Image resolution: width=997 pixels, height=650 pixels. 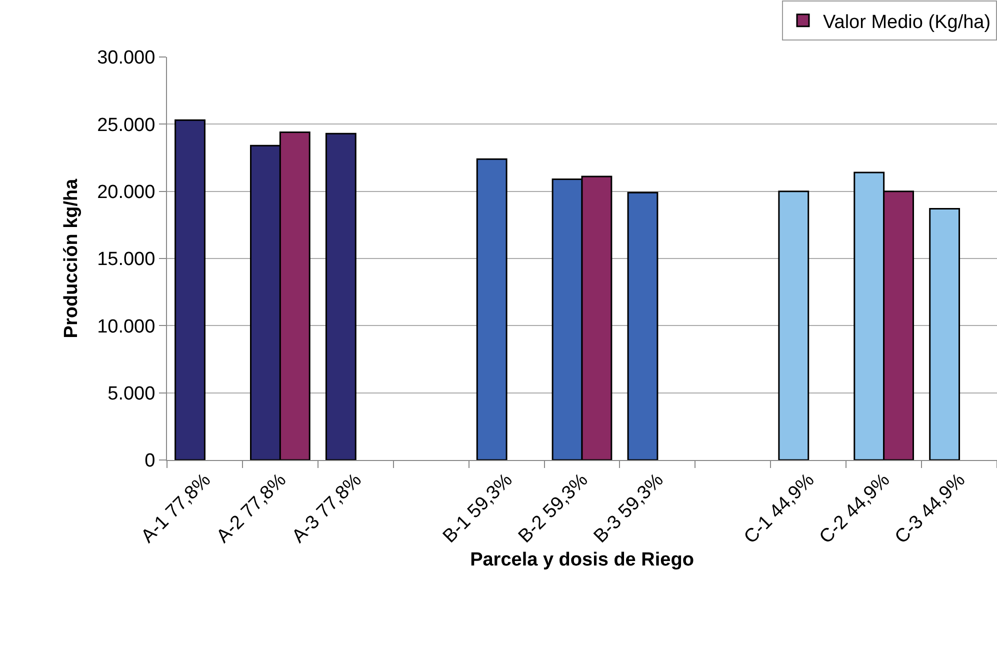 I want to click on y-tick-label: 10.000, so click(x=126, y=327).